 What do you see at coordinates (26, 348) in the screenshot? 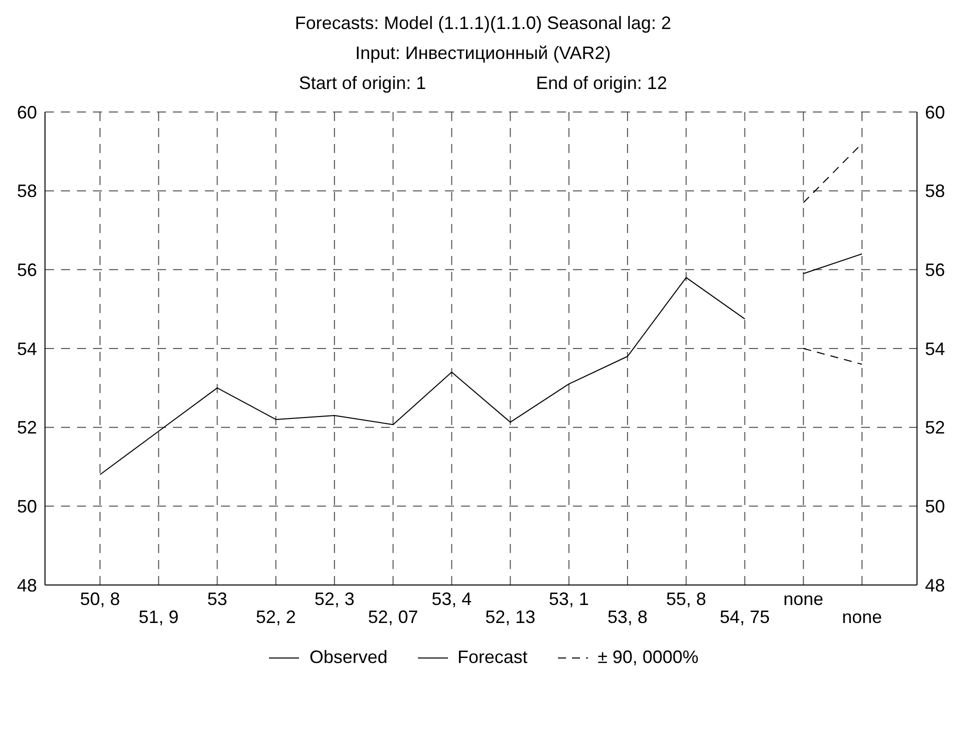
I see `y-tick-label: 54` at bounding box center [26, 348].